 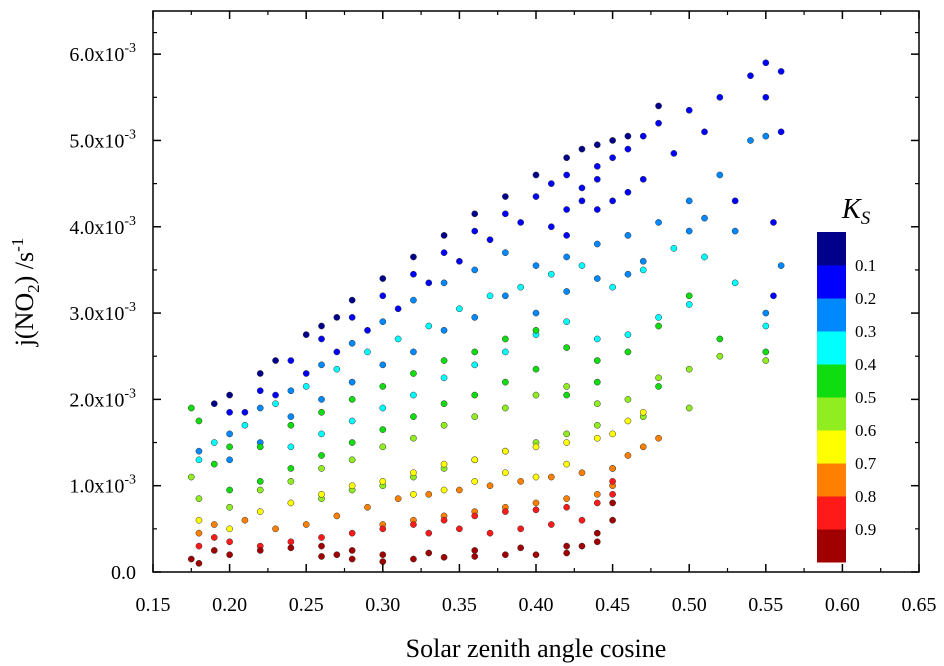 What do you see at coordinates (866, 364) in the screenshot?
I see `colorbar-label: 0.4` at bounding box center [866, 364].